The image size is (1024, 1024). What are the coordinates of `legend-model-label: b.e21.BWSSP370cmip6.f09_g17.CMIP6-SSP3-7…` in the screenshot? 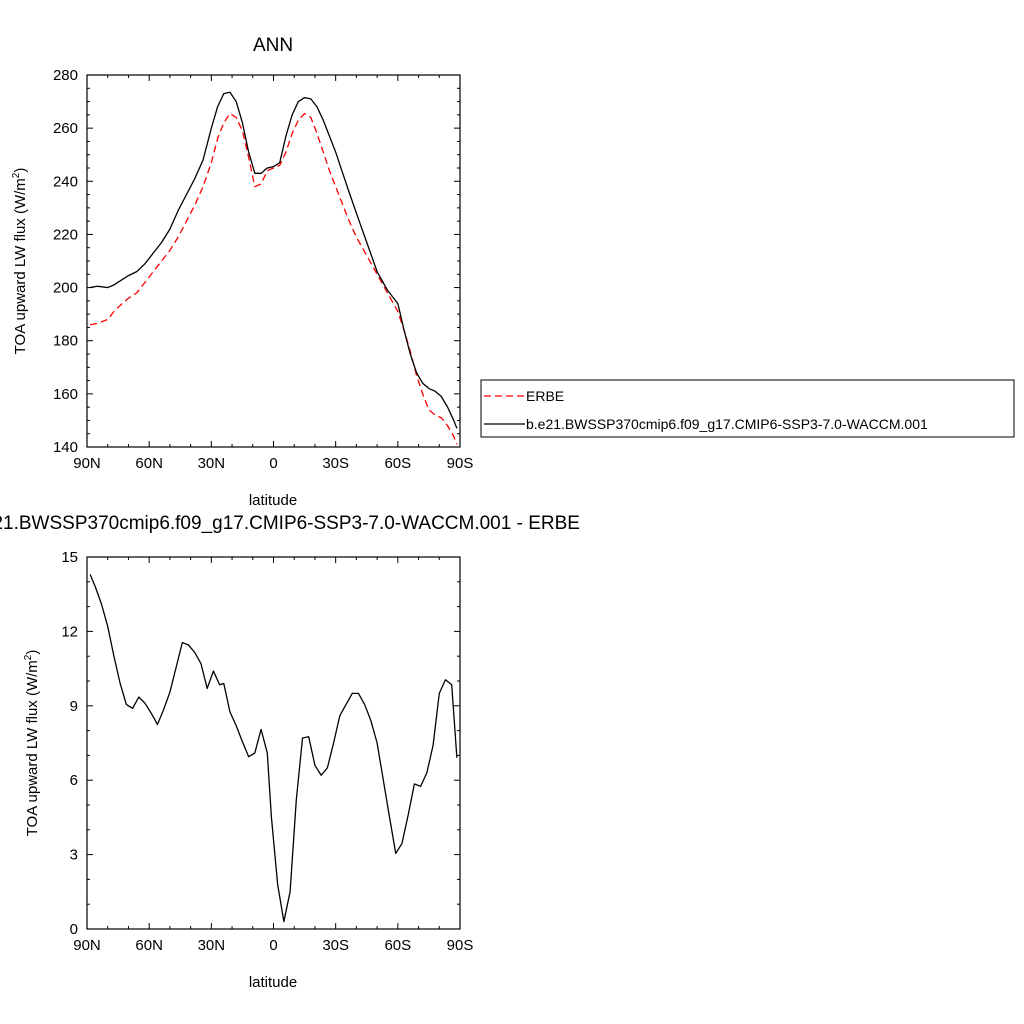 It's located at (727, 424).